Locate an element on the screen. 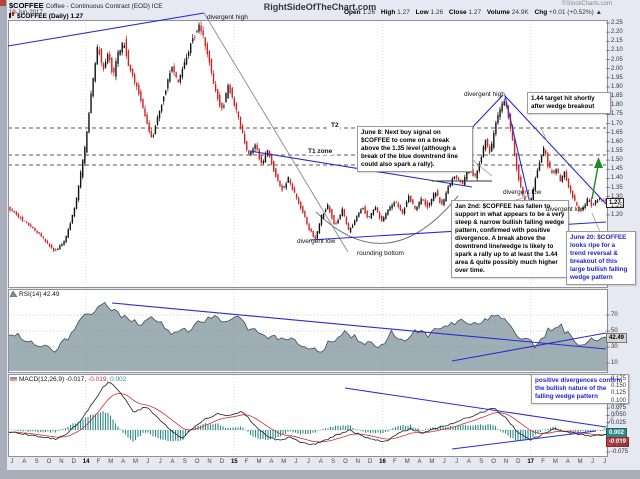 The height and width of the screenshot is (479, 640). rsi-tick: 70 is located at coordinates (614, 315).